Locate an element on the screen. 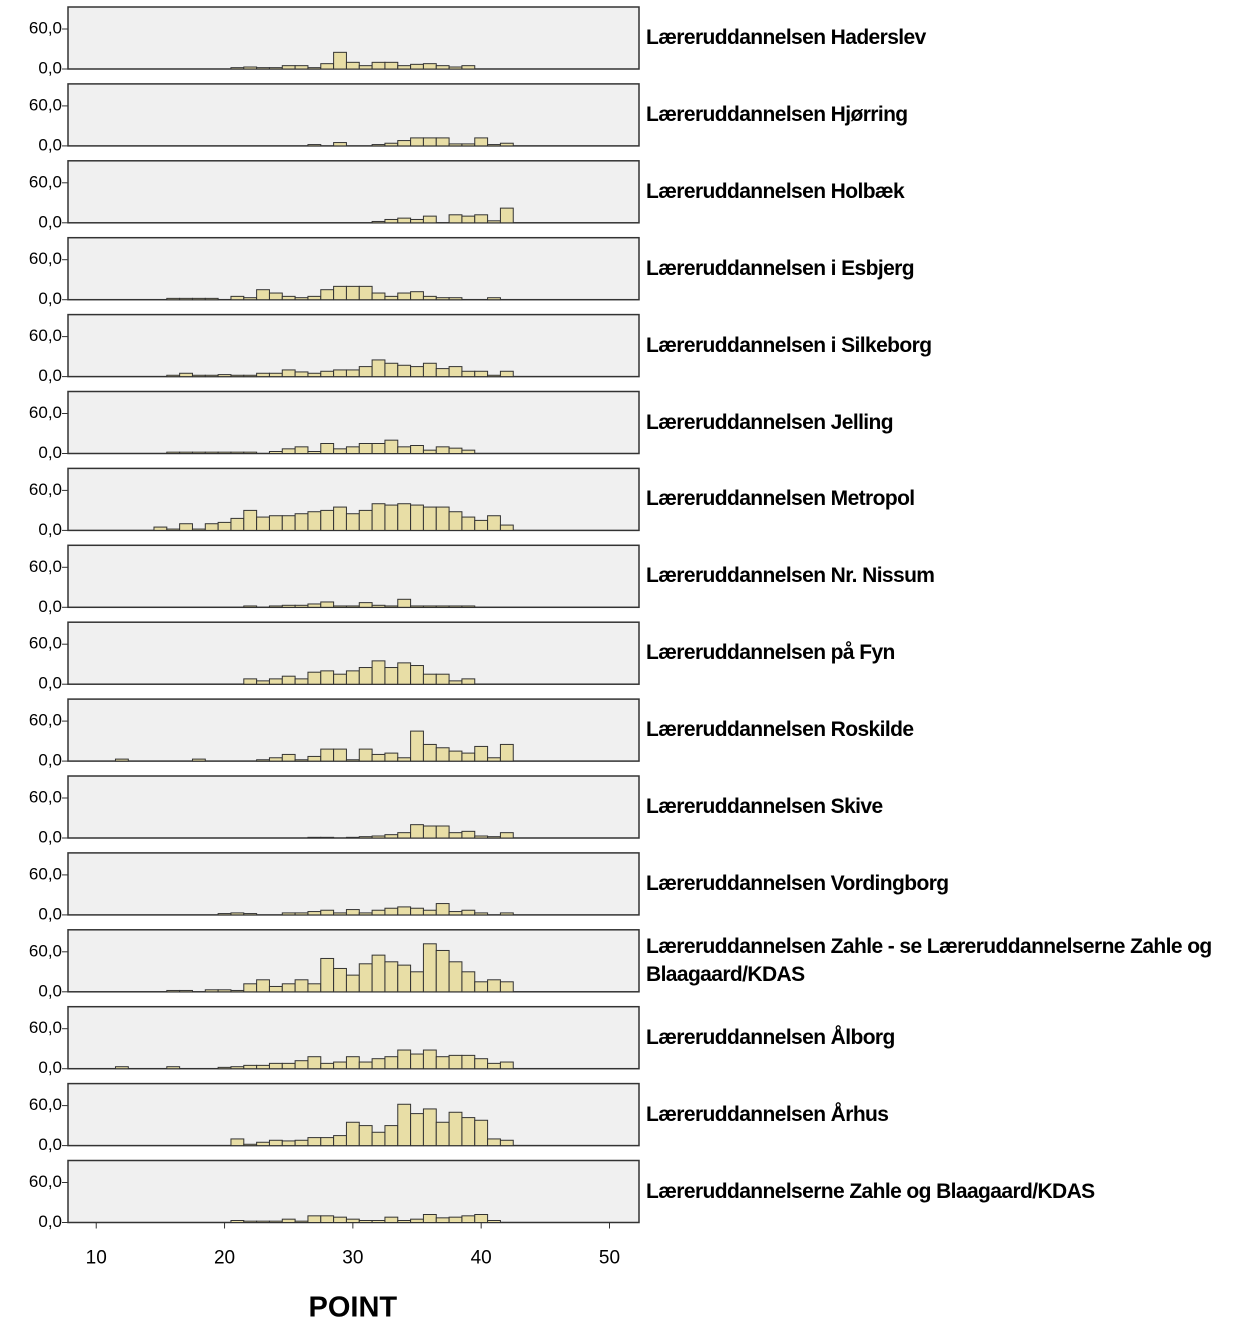  x-tick-label: 40 is located at coordinates (481, 1258).